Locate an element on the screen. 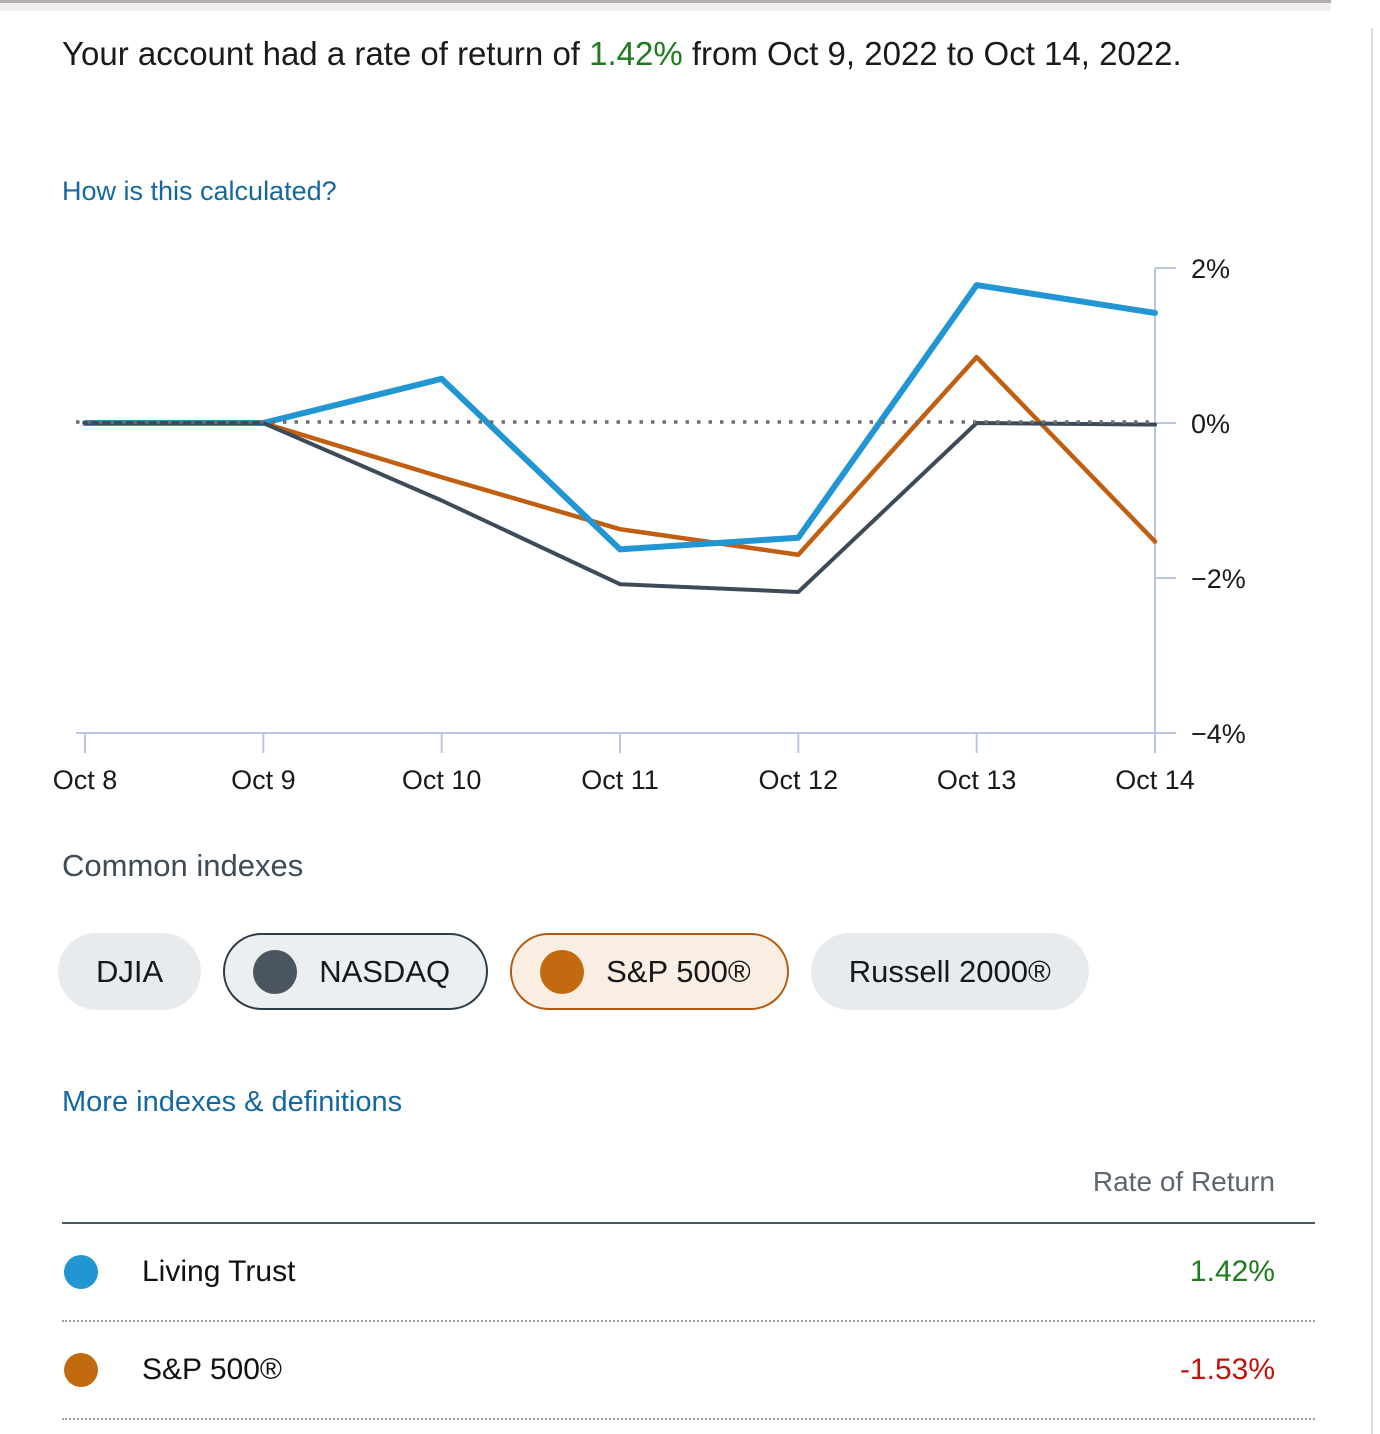 The width and height of the screenshot is (1380, 1434). how-is-this-calculated-link: How is this calculated? is located at coordinates (199, 191).